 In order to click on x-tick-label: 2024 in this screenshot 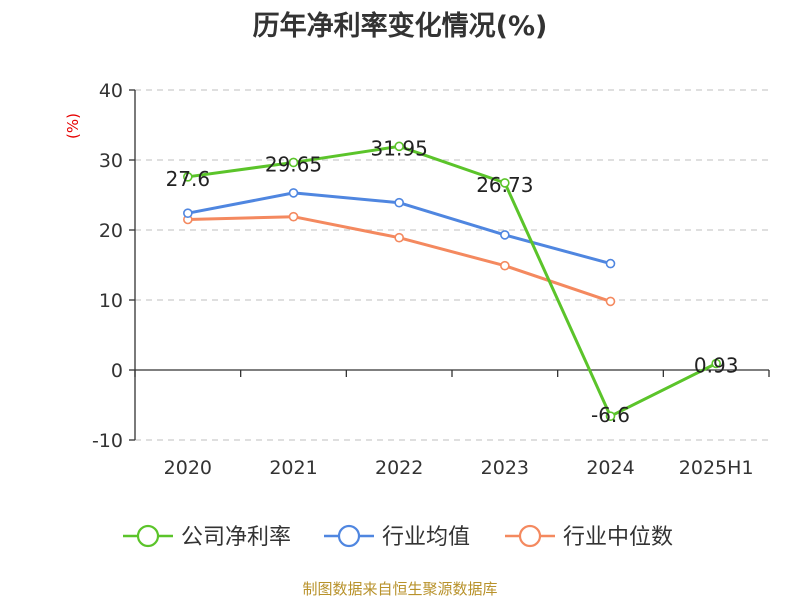, I will do `click(610, 468)`.